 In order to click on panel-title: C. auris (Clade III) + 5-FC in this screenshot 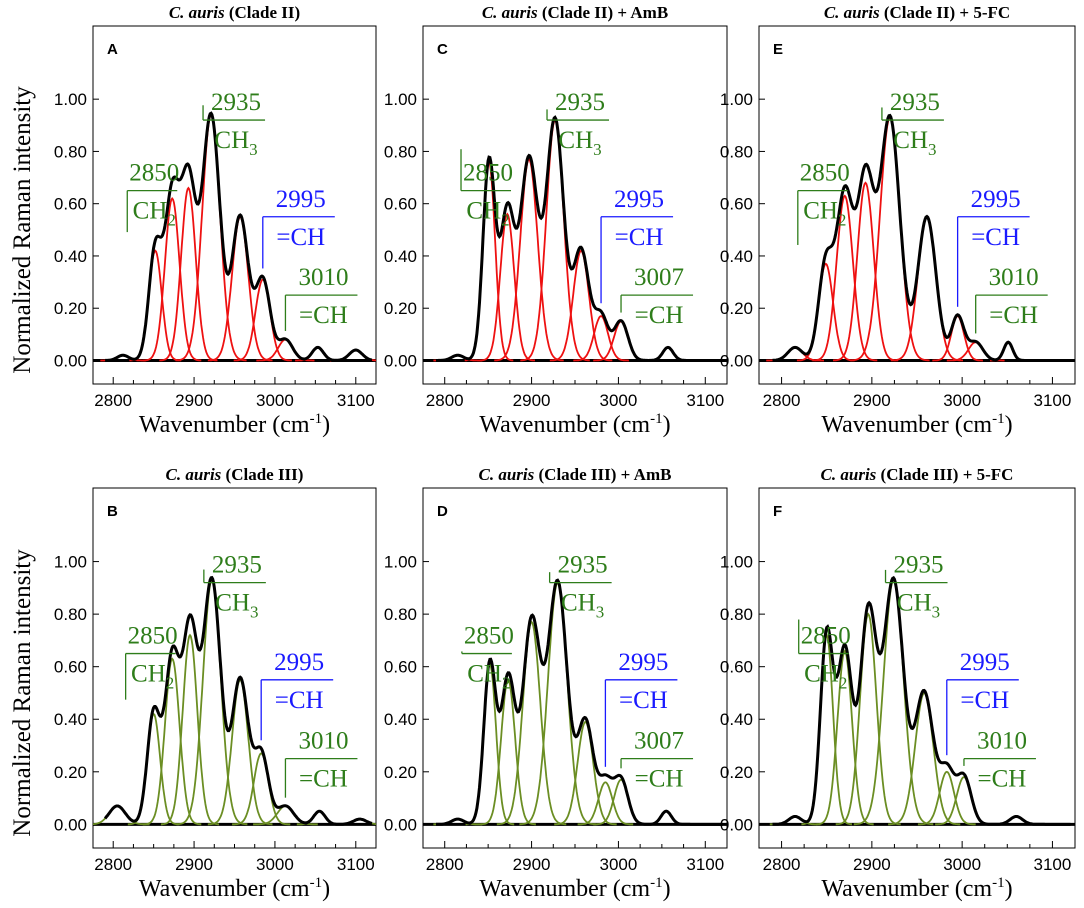, I will do `click(917, 474)`.